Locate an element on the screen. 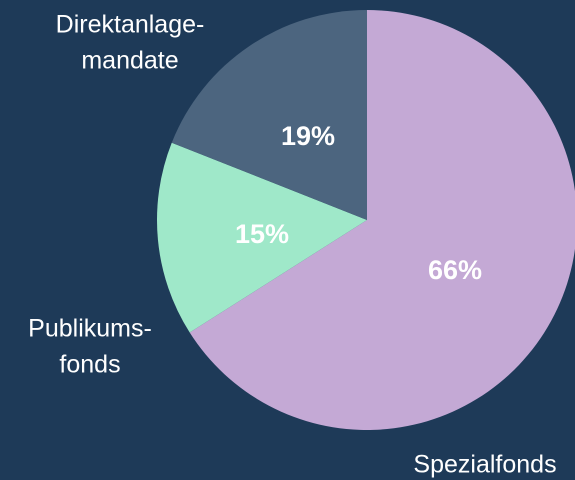 This screenshot has height=480, width=575. category-label: Spezialfonds is located at coordinates (484, 465).